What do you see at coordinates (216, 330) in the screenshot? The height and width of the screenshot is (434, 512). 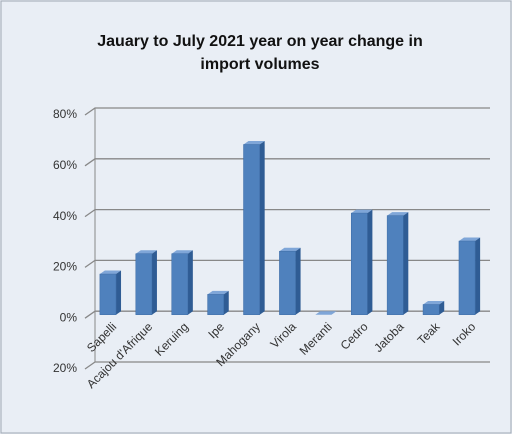 I see `x-tick-label: Ipe` at bounding box center [216, 330].